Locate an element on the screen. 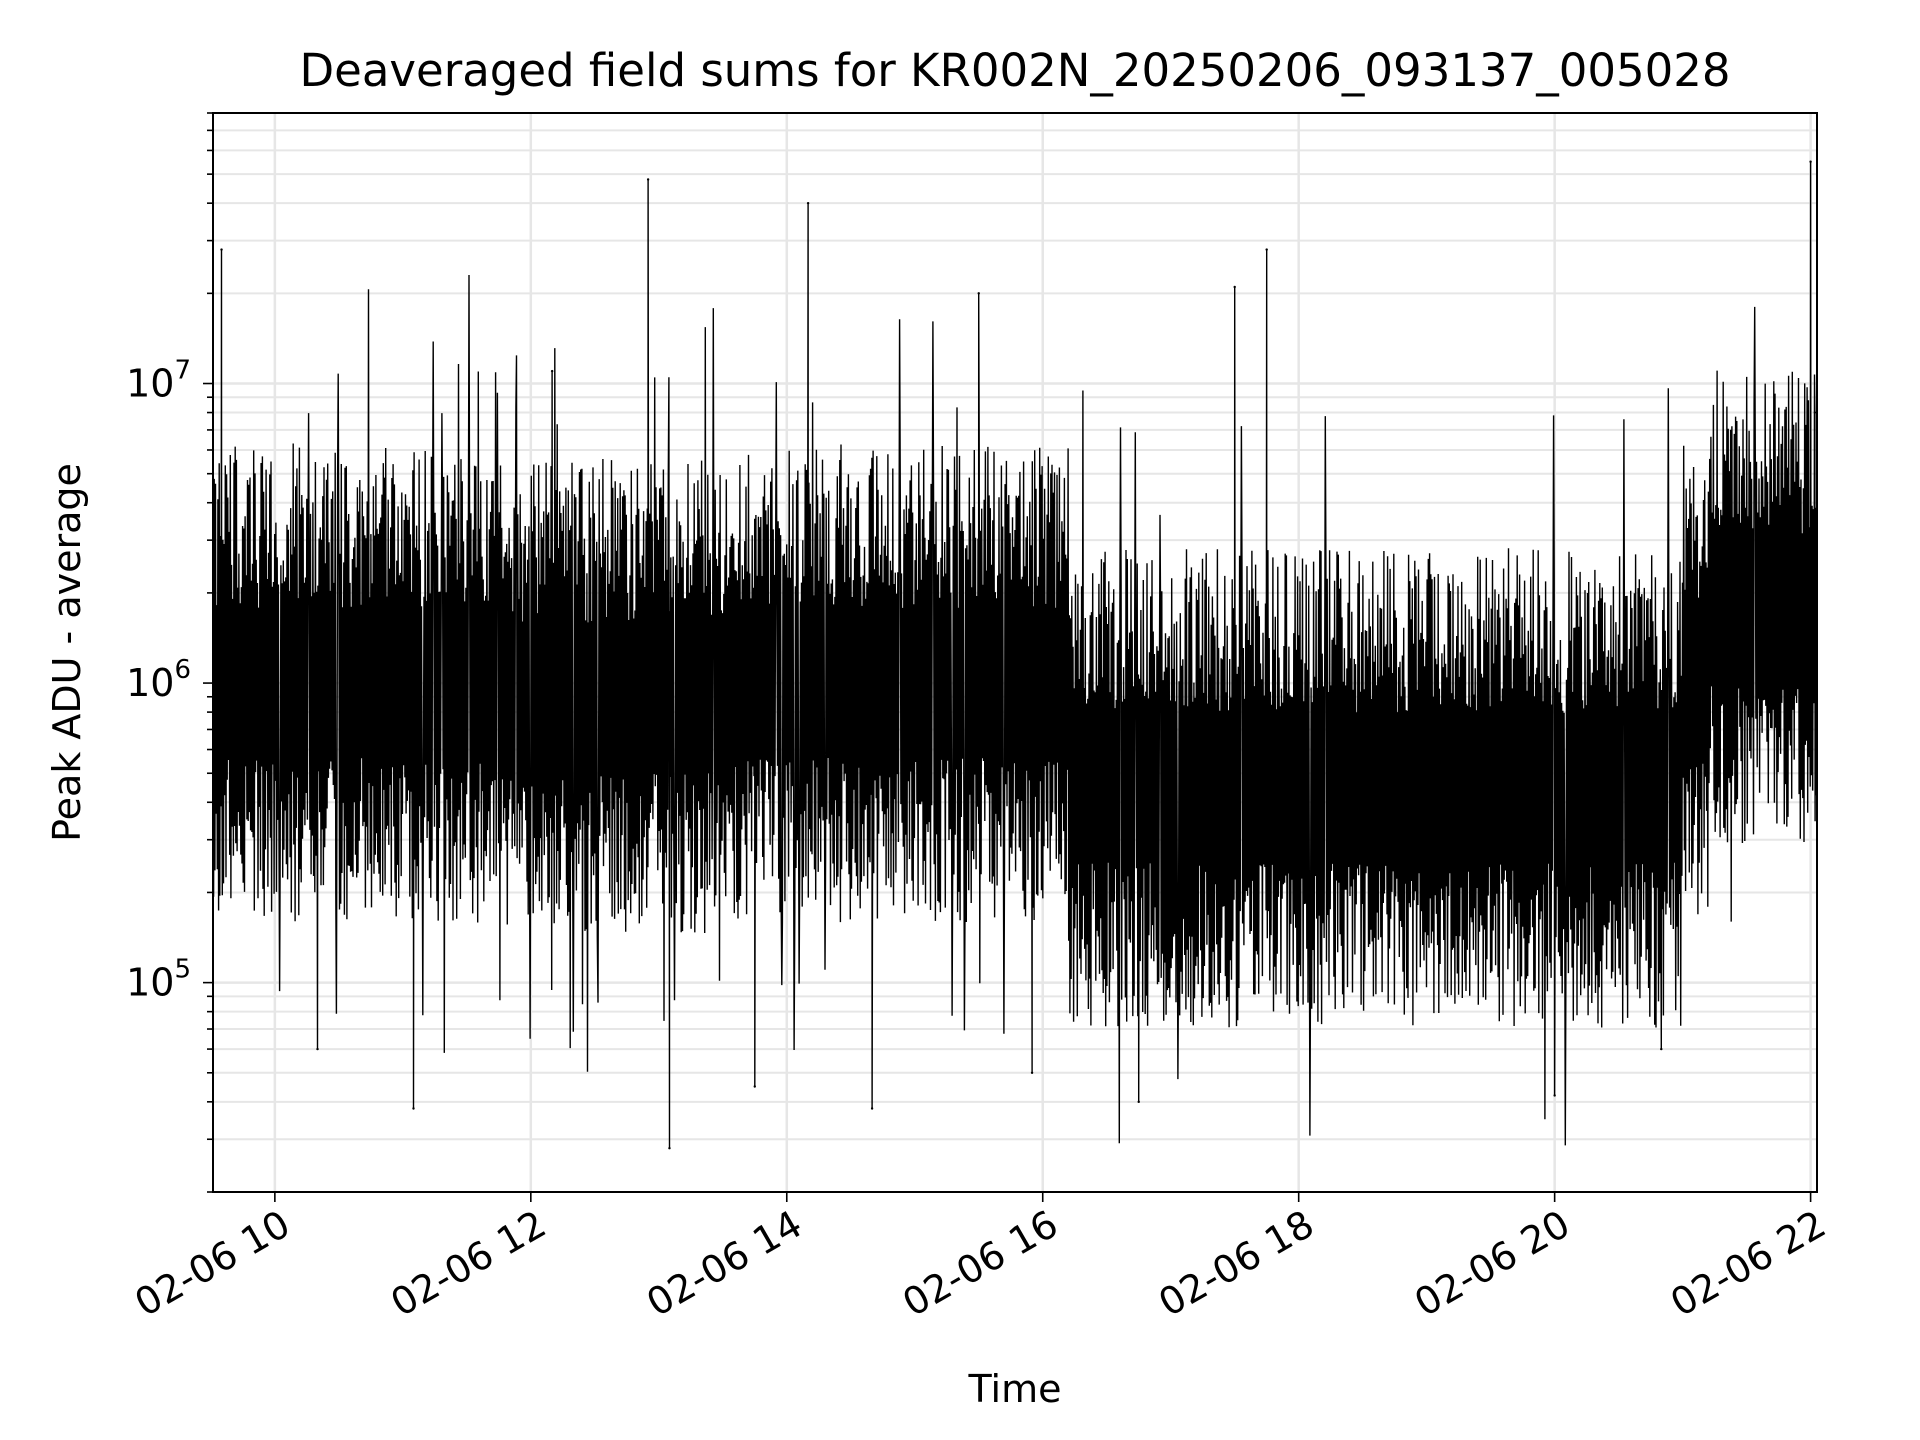  x-tick-label: 02-06 10 is located at coordinates (212, 1264).